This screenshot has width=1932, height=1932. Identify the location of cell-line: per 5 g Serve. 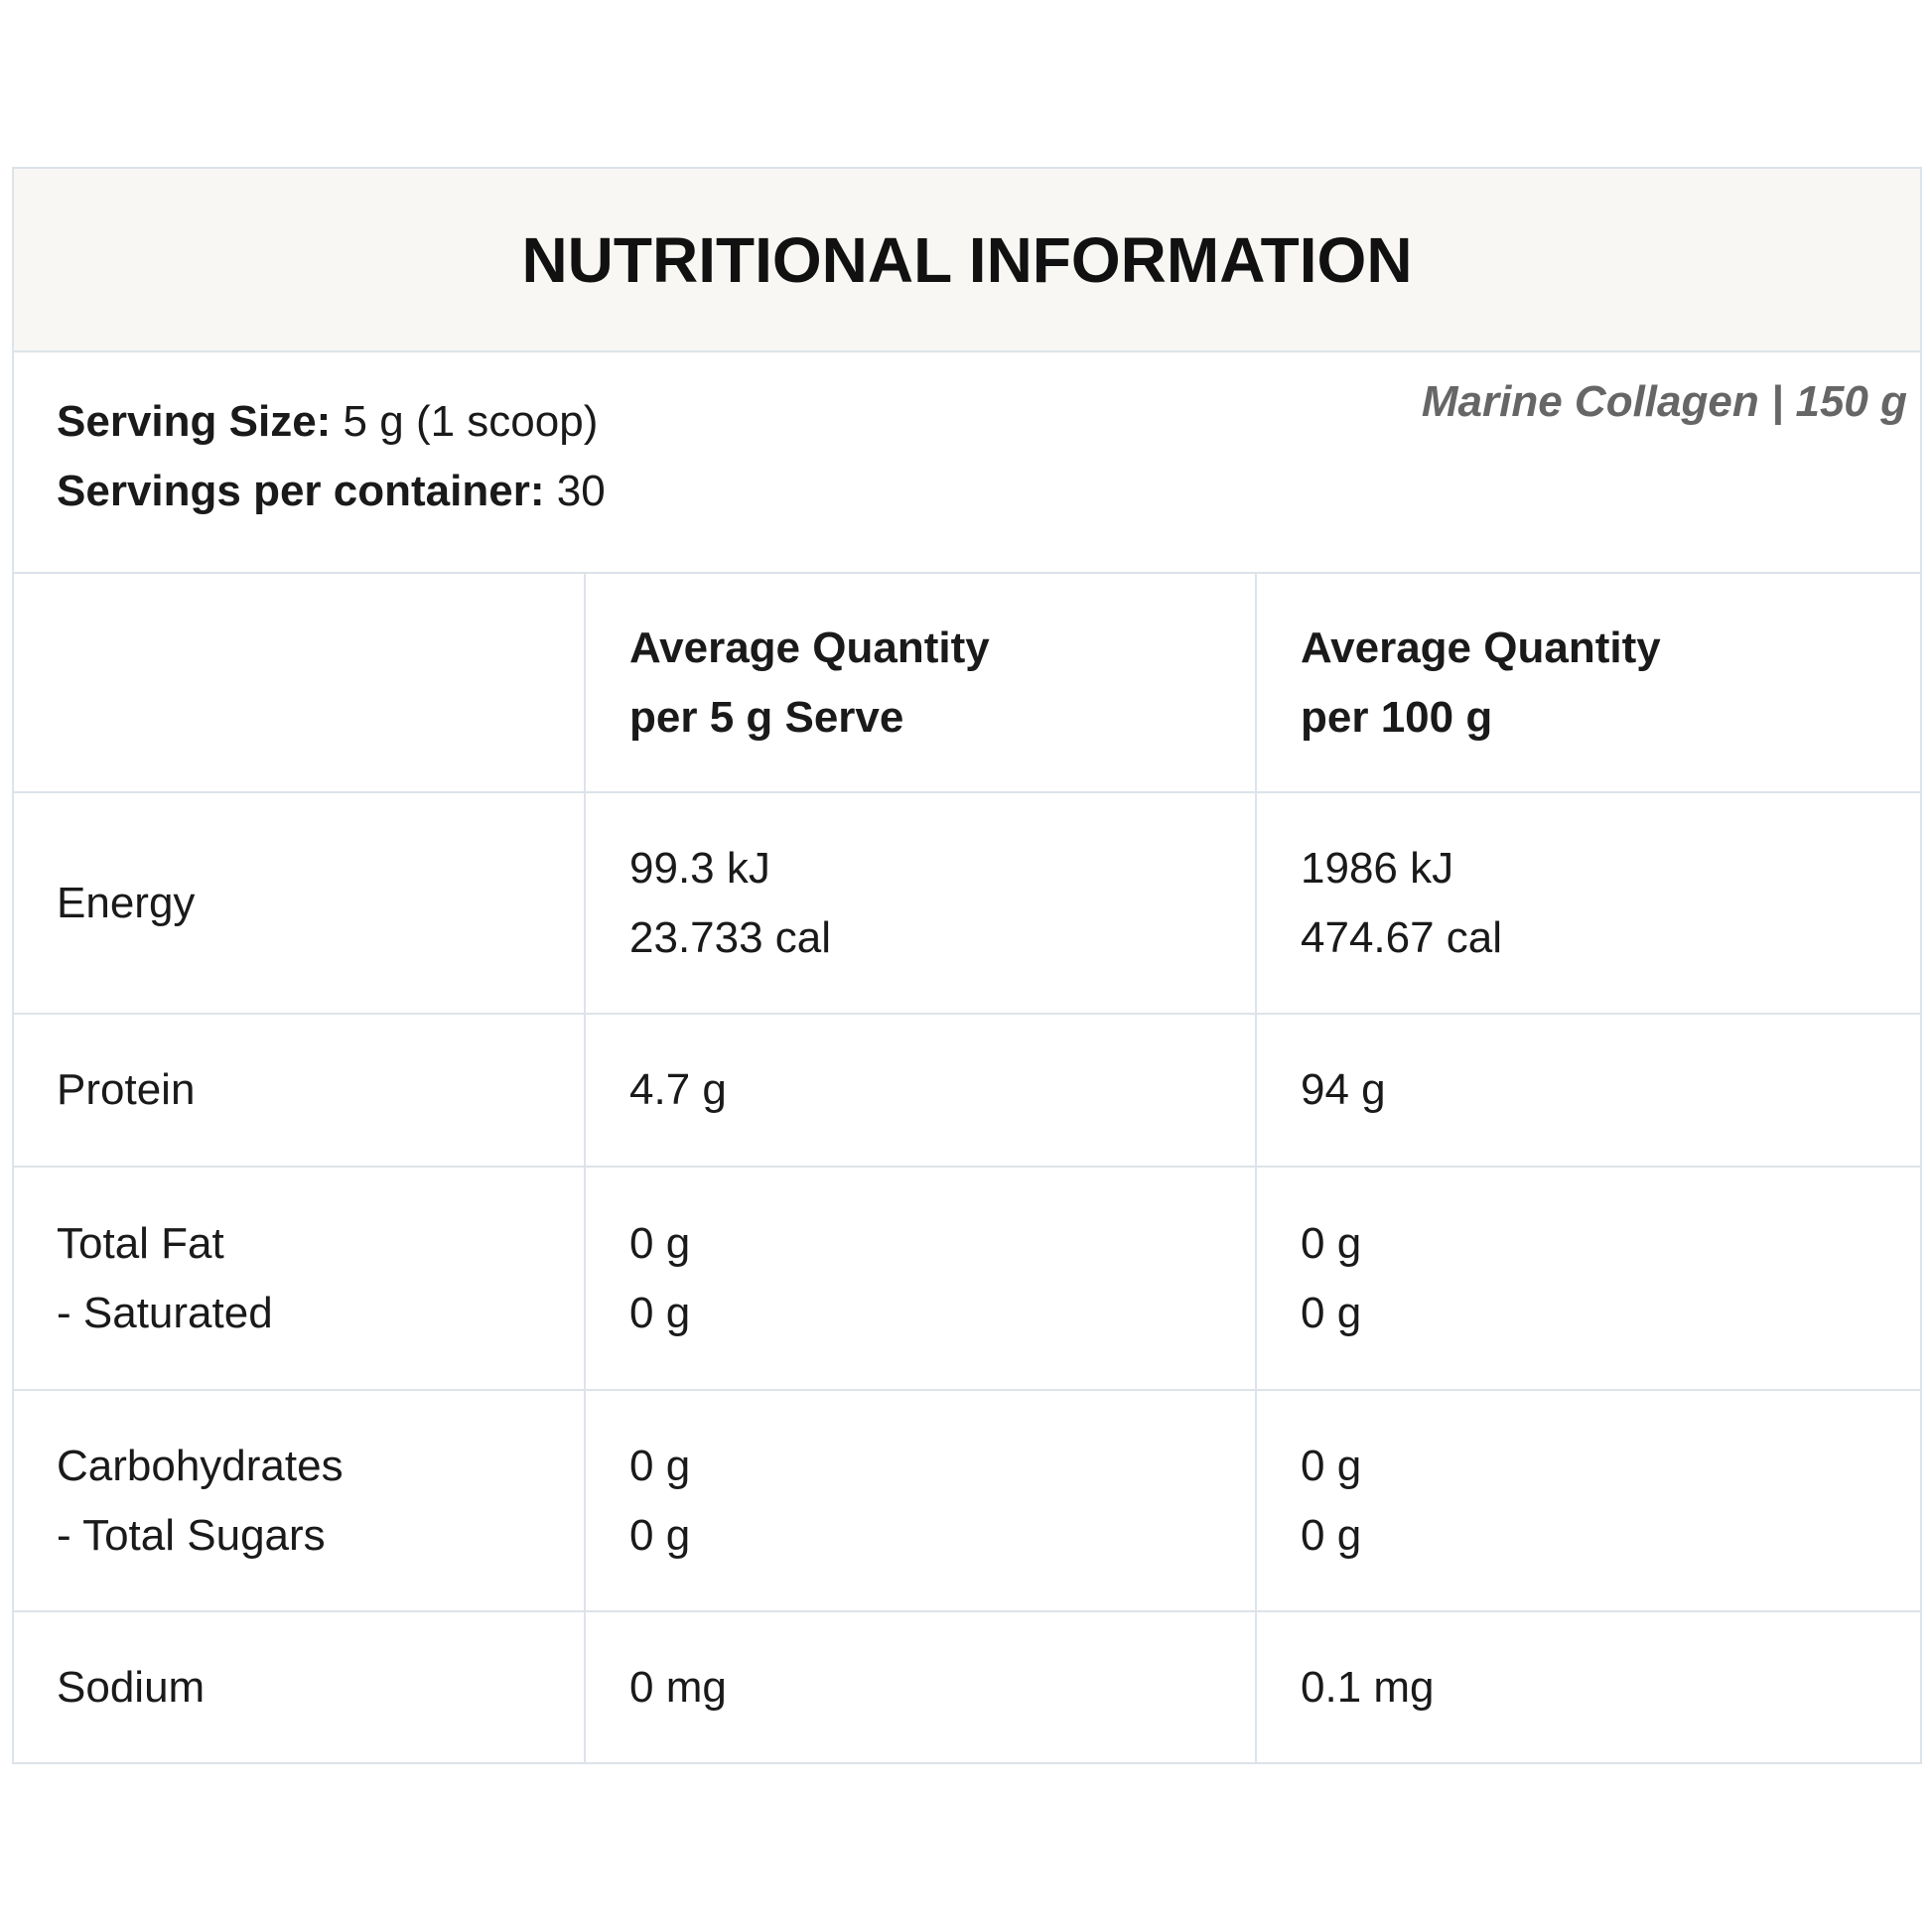
(767, 717).